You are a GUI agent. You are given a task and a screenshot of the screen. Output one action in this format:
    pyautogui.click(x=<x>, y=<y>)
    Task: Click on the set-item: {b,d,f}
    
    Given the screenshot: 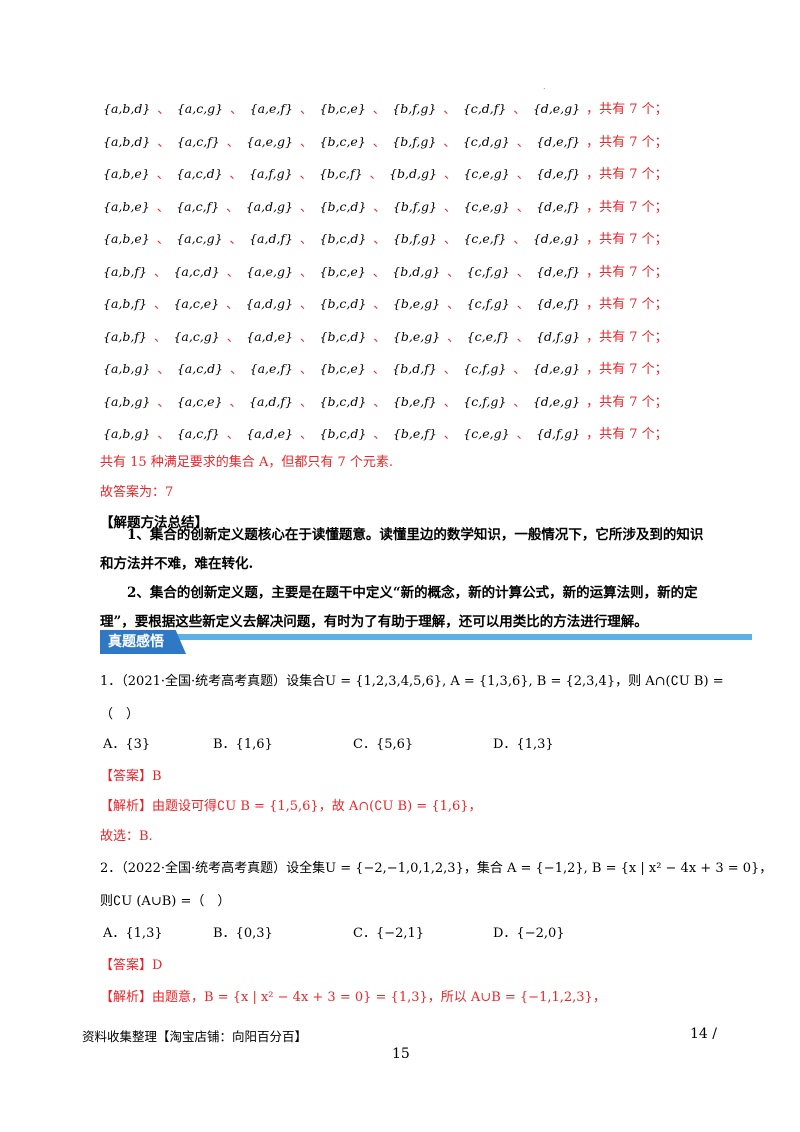 What is the action you would take?
    pyautogui.click(x=414, y=368)
    